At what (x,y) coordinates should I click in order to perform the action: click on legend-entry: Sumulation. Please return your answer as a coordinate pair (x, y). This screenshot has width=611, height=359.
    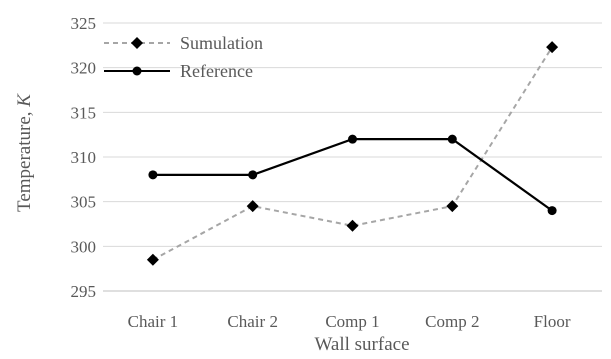
    Looking at the image, I should click on (183, 43).